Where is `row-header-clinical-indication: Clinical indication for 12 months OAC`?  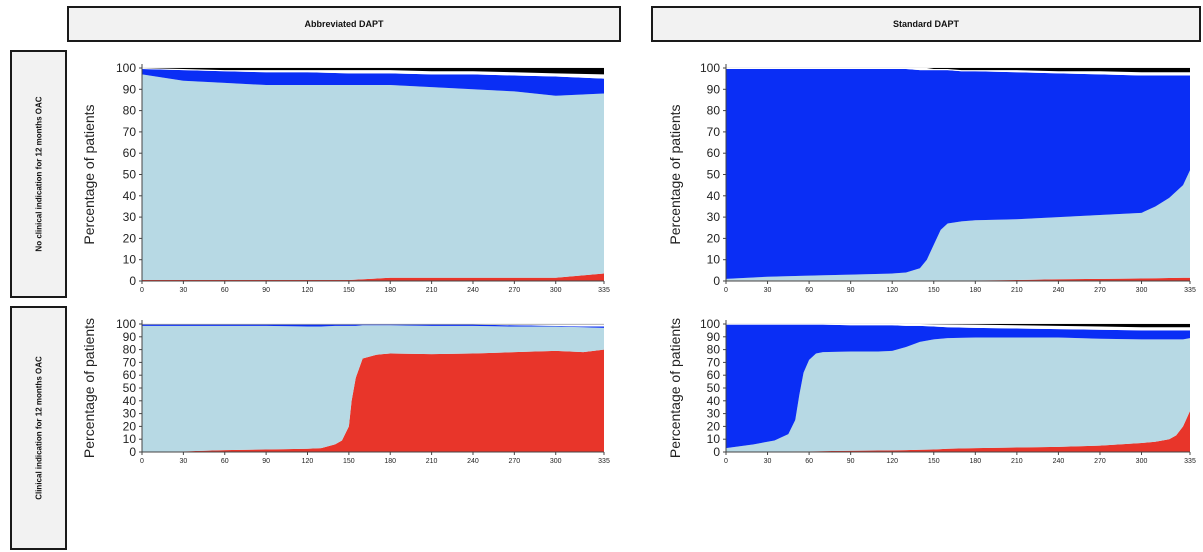 row-header-clinical-indication: Clinical indication for 12 months OAC is located at coordinates (38, 428).